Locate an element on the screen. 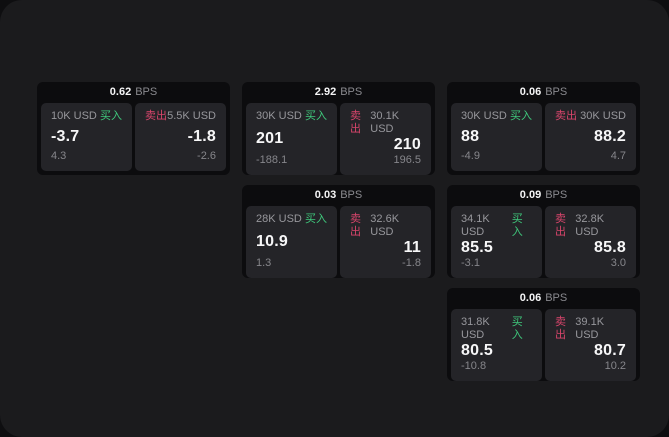  sell-quote-tile: 卖出 32.8K USD 85.8 3.0 is located at coordinates (590, 242).